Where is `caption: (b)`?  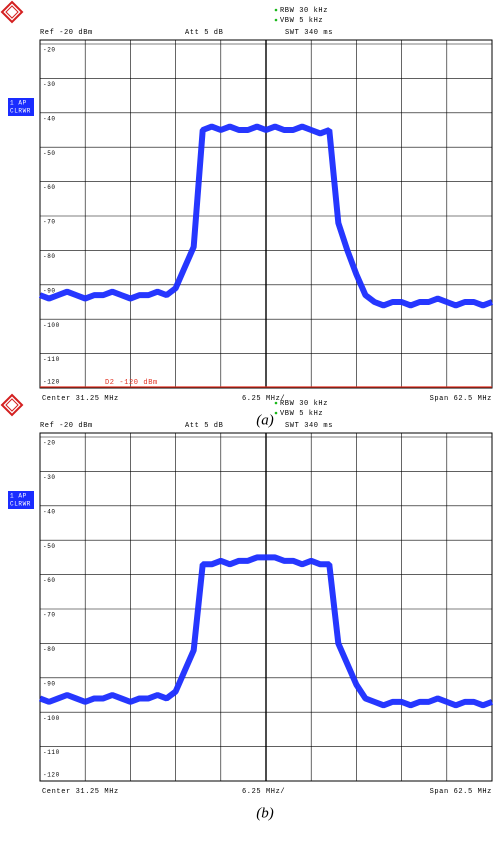
caption: (b) is located at coordinates (265, 813).